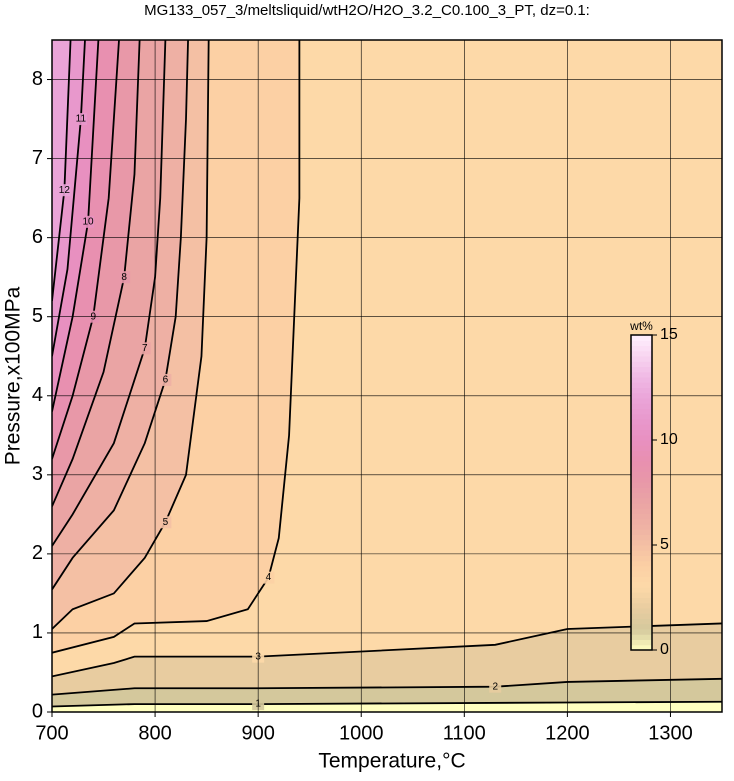 The height and width of the screenshot is (781, 734). Describe the element at coordinates (37, 711) in the screenshot. I see `y-tick-label: 0` at that location.